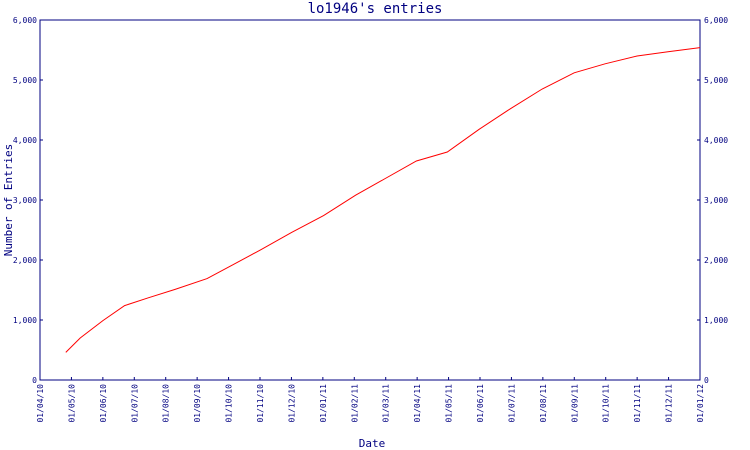  Describe the element at coordinates (25, 140) in the screenshot. I see `y-tick-label-left: 4,000` at that location.